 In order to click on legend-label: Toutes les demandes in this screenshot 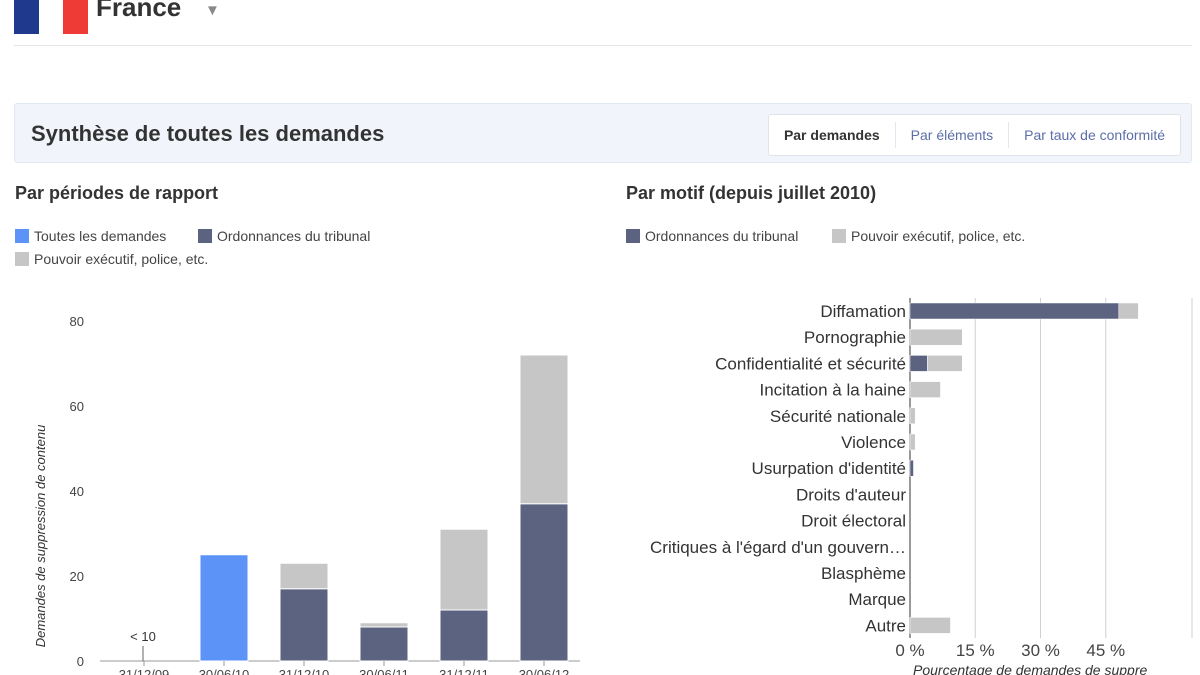, I will do `click(100, 236)`.